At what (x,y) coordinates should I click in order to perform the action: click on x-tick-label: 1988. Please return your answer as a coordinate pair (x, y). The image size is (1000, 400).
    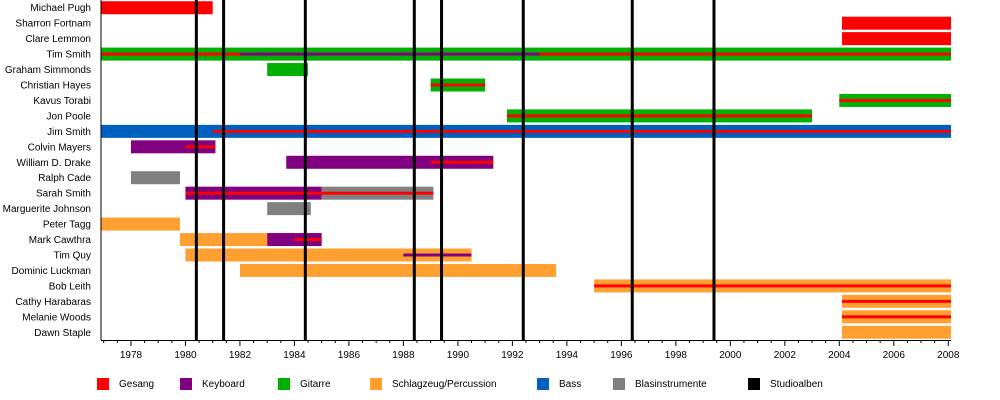
    Looking at the image, I should click on (403, 355).